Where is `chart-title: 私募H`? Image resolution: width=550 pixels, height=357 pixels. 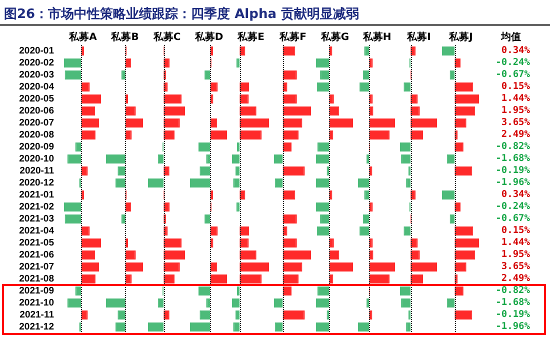 chart-title: 私募H is located at coordinates (377, 37).